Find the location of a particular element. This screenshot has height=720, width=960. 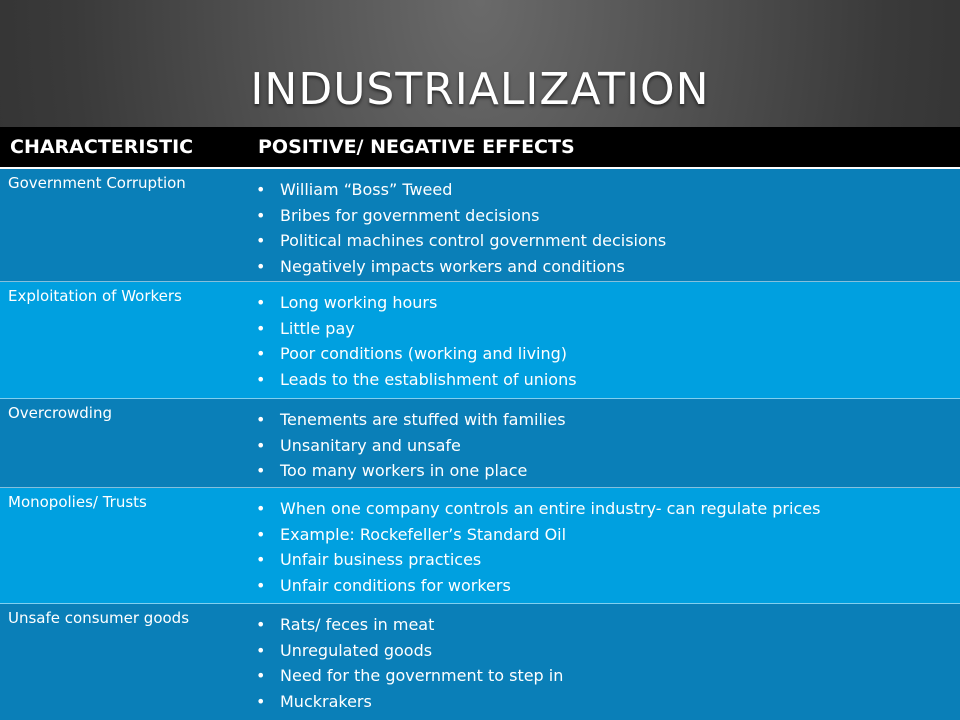

slide-title: INDUSTRIALIZATION is located at coordinates (480, 89).